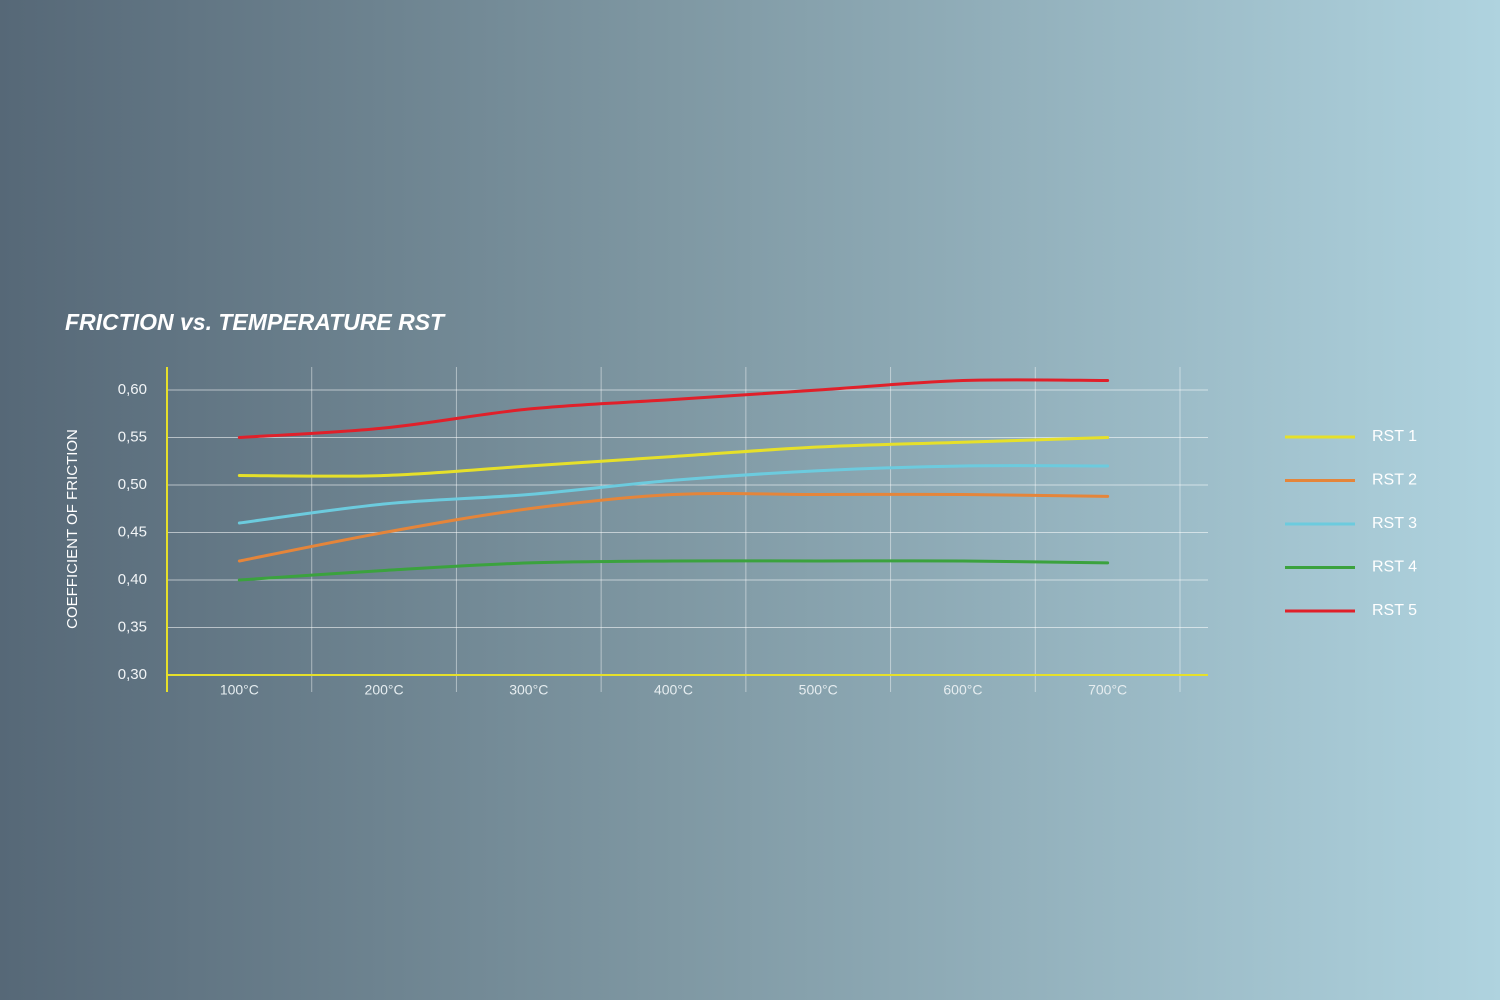 The image size is (1500, 1000). Describe the element at coordinates (132, 389) in the screenshot. I see `y-tick-label: 0,60` at that location.